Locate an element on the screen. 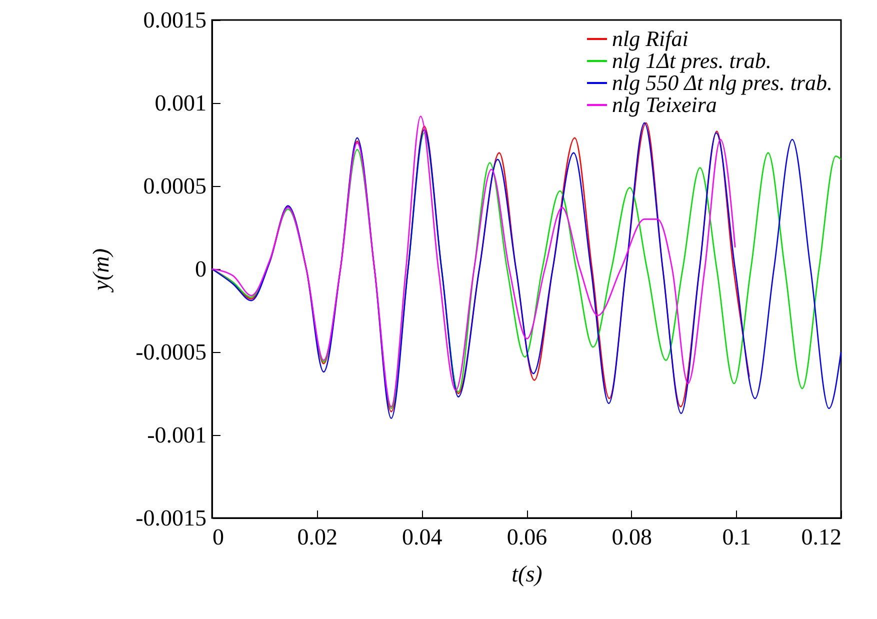 The height and width of the screenshot is (619, 877). y-tick-label: 0.001 is located at coordinates (180, 103).